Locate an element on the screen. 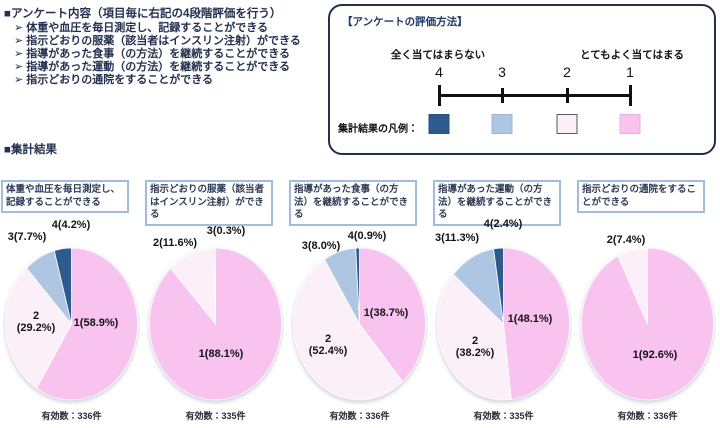  scale-line is located at coordinates (534, 95).